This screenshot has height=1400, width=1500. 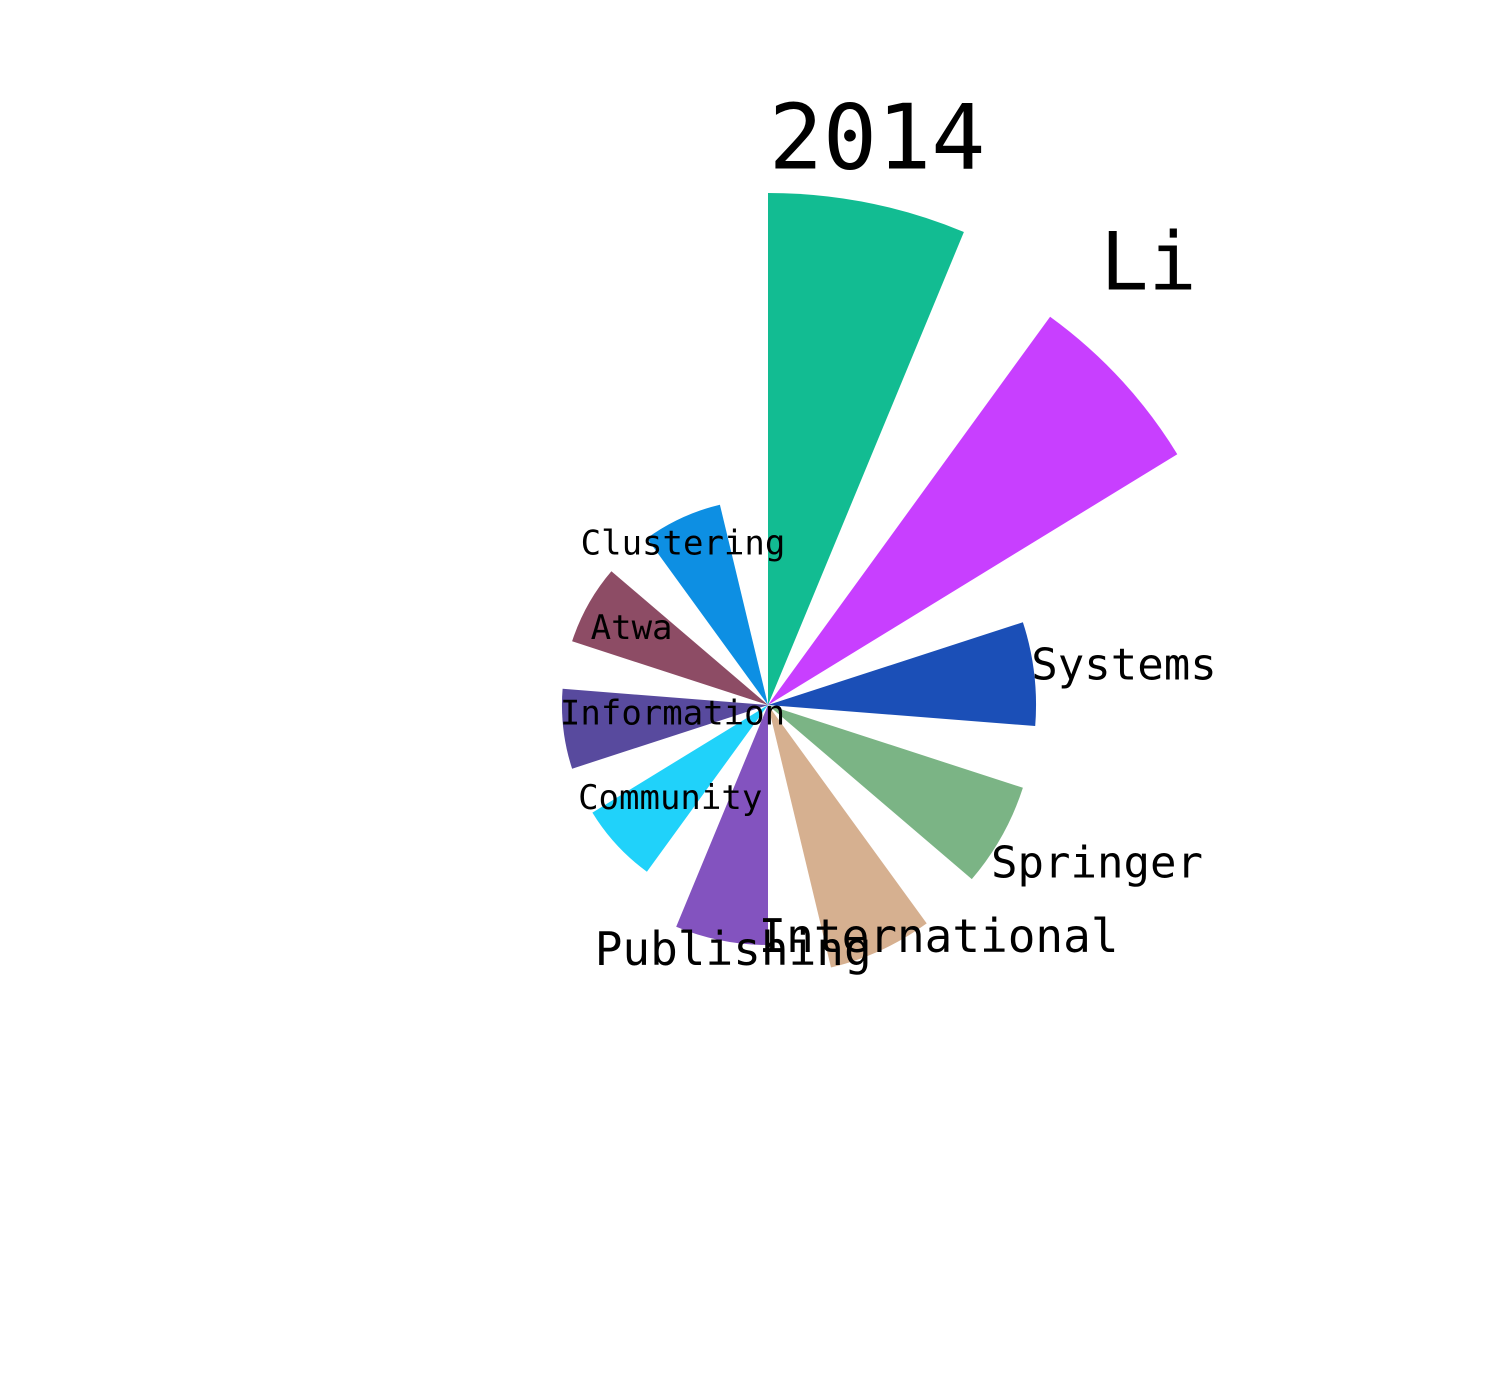 What do you see at coordinates (1148, 261) in the screenshot?
I see `label-li: Li` at bounding box center [1148, 261].